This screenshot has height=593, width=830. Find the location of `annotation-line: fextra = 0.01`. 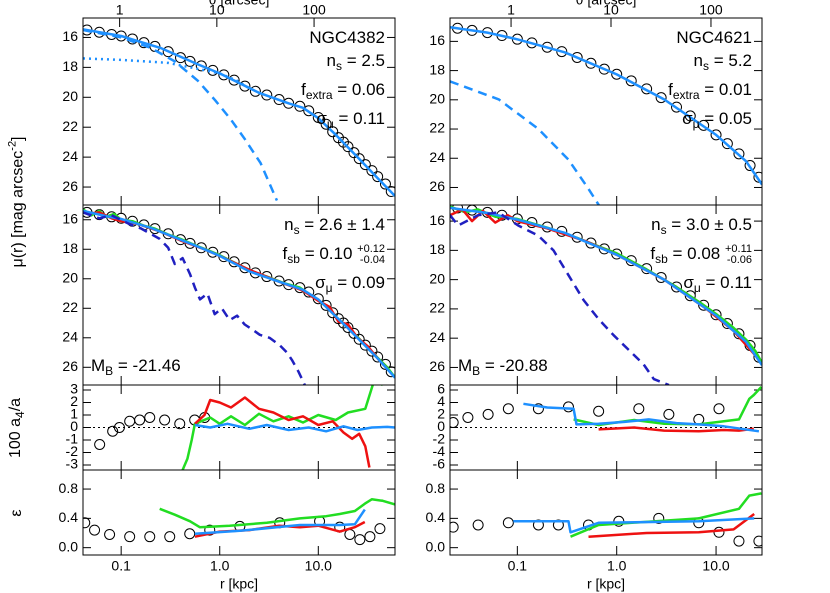

annotation-line: fextra = 0.01 is located at coordinates (710, 92).